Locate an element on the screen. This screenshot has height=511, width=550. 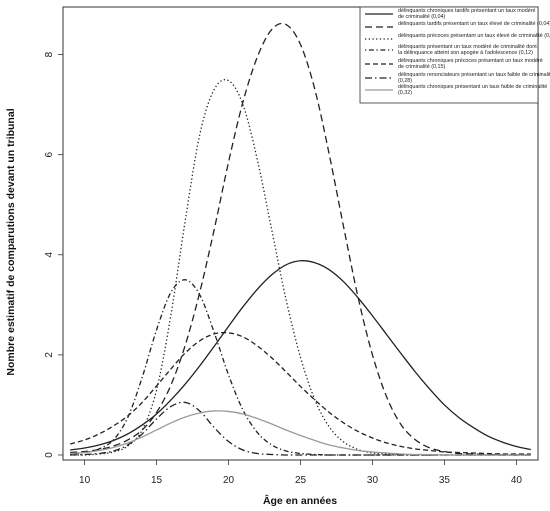
y-tick-label: 4 is located at coordinates (49, 255).